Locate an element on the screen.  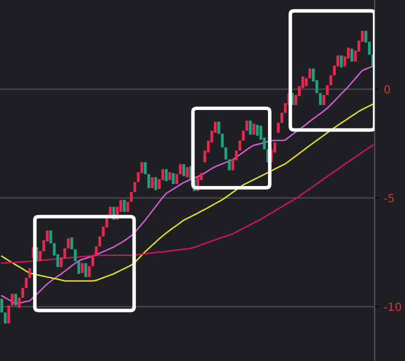
y-tick-label: -5 is located at coordinates (389, 198).